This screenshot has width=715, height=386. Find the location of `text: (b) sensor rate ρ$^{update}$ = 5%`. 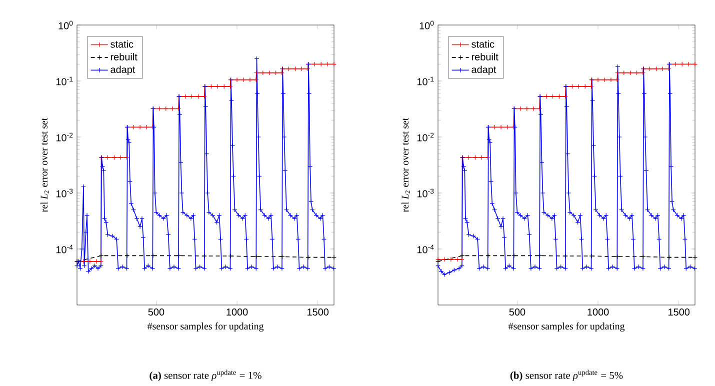

text: (b) sensor rate ρ$^{update}$ = 5% is located at coordinates (566, 376).